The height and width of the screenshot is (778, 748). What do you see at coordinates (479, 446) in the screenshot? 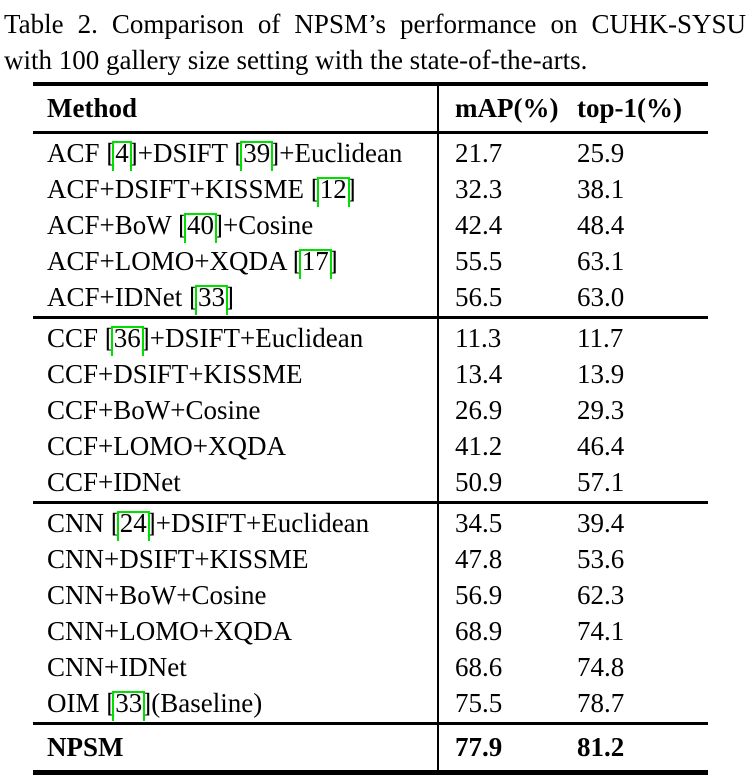
I see `map-value: 41.2` at bounding box center [479, 446].